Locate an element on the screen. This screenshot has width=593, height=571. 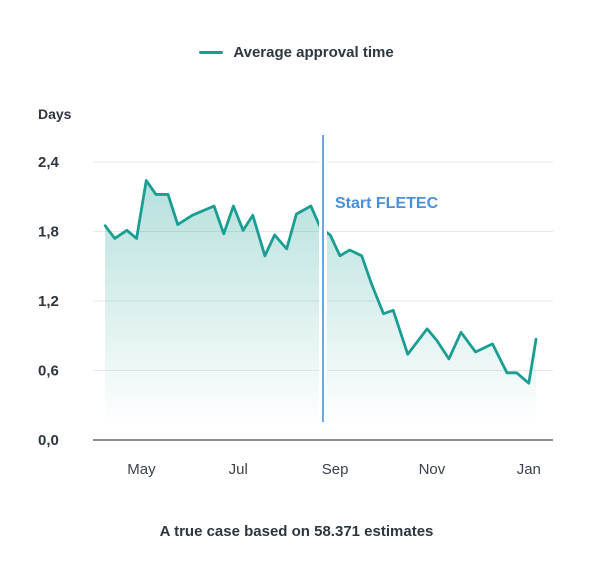
x-tick-label: May is located at coordinates (141, 469).